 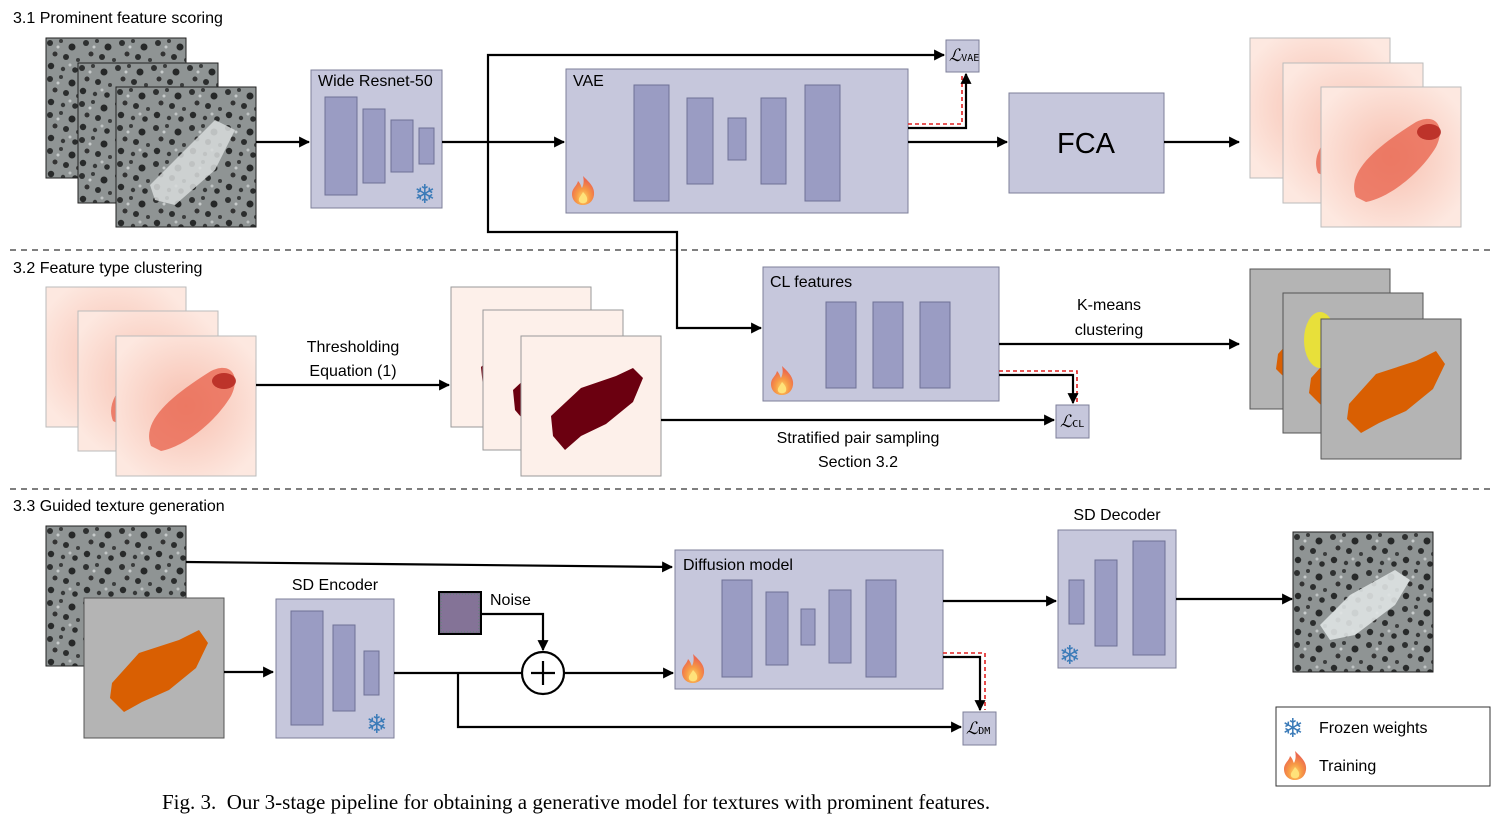 I want to click on input-texture-and-mask, so click(x=135, y=632).